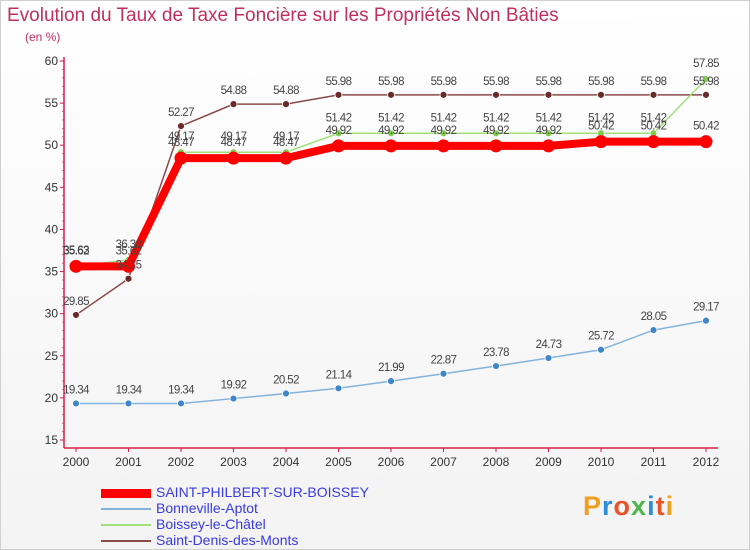 This screenshot has height=550, width=750. What do you see at coordinates (601, 337) in the screenshot?
I see `series-1-data-label: 25.72` at bounding box center [601, 337].